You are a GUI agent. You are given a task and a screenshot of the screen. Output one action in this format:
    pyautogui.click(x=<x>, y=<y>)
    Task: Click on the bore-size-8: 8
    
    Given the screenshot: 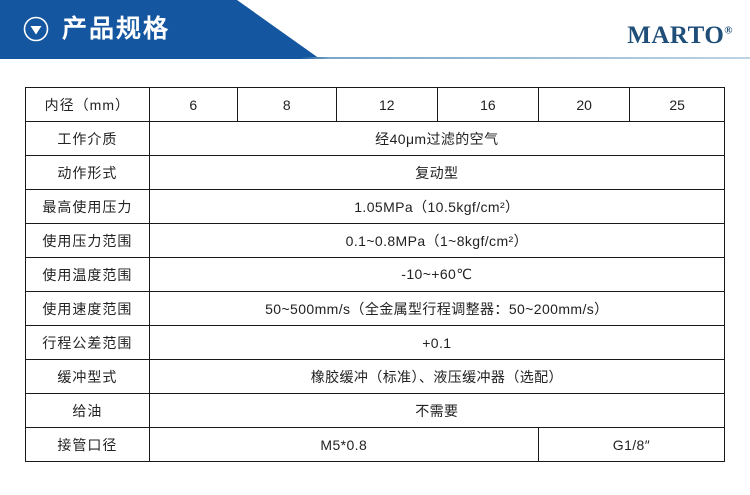 What is the action you would take?
    pyautogui.click(x=286, y=104)
    